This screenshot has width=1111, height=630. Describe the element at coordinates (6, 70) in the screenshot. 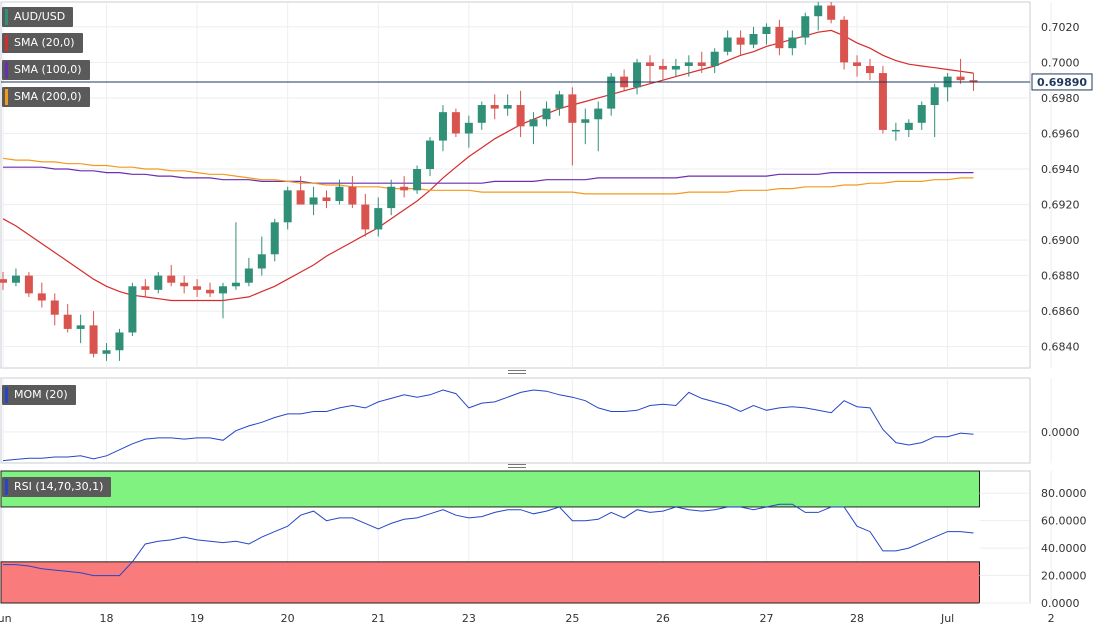

I see `sma100-swatch` at that location.